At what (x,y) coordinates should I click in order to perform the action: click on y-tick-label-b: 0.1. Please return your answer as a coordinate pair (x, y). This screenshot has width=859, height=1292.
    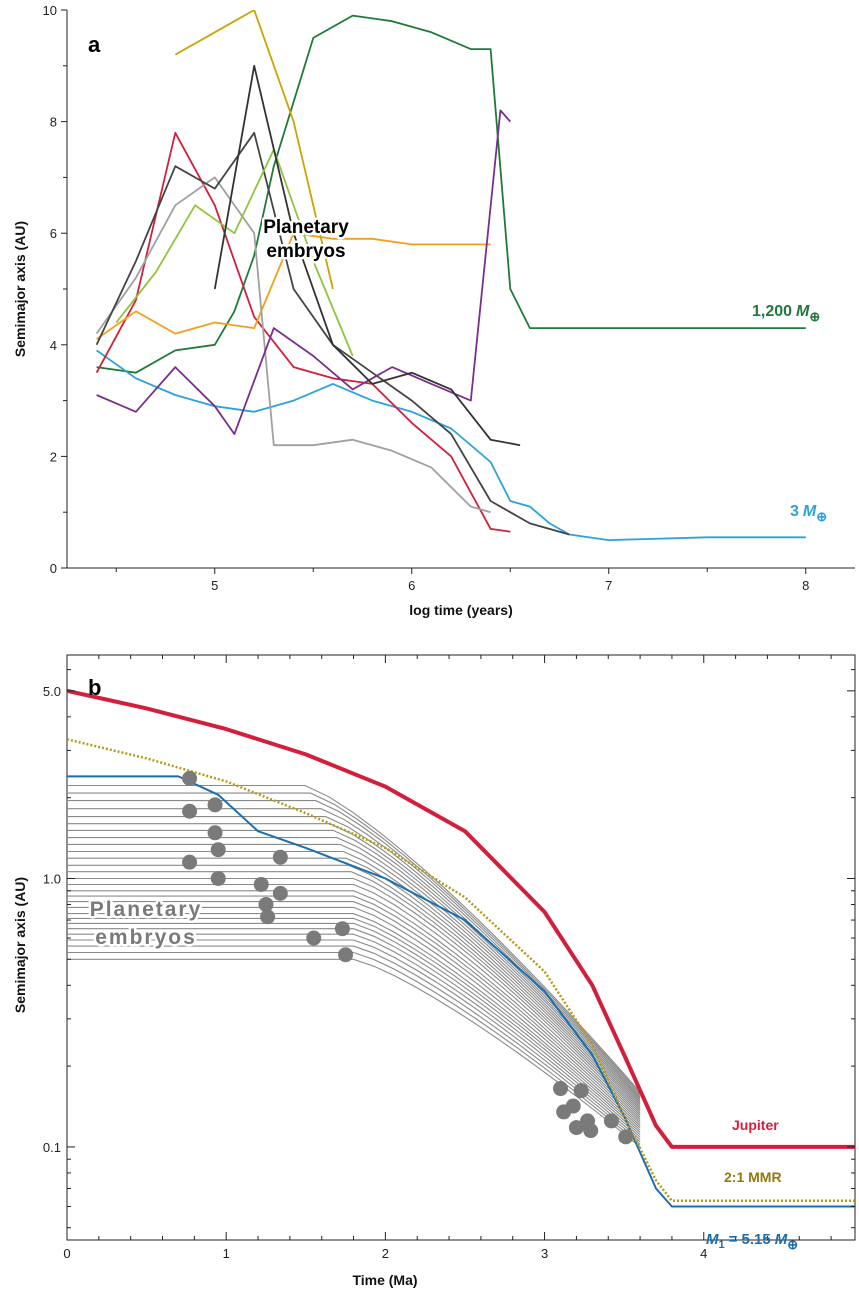
    Looking at the image, I should click on (52, 1147).